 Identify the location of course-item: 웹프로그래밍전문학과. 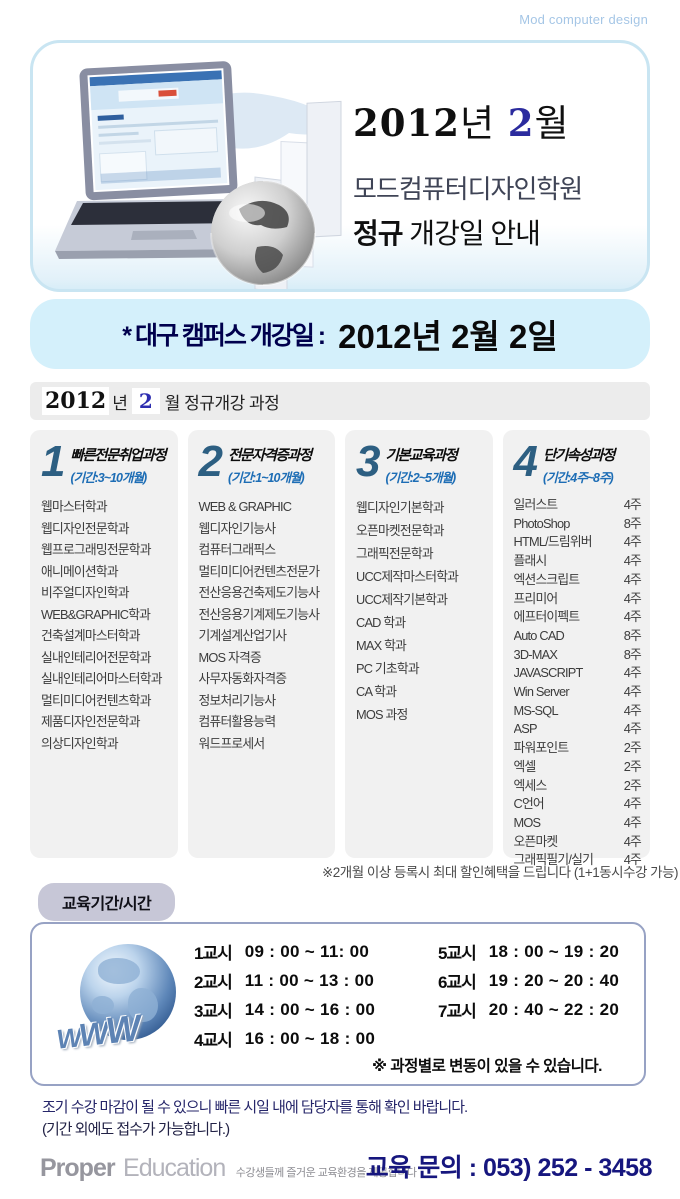
(96, 549).